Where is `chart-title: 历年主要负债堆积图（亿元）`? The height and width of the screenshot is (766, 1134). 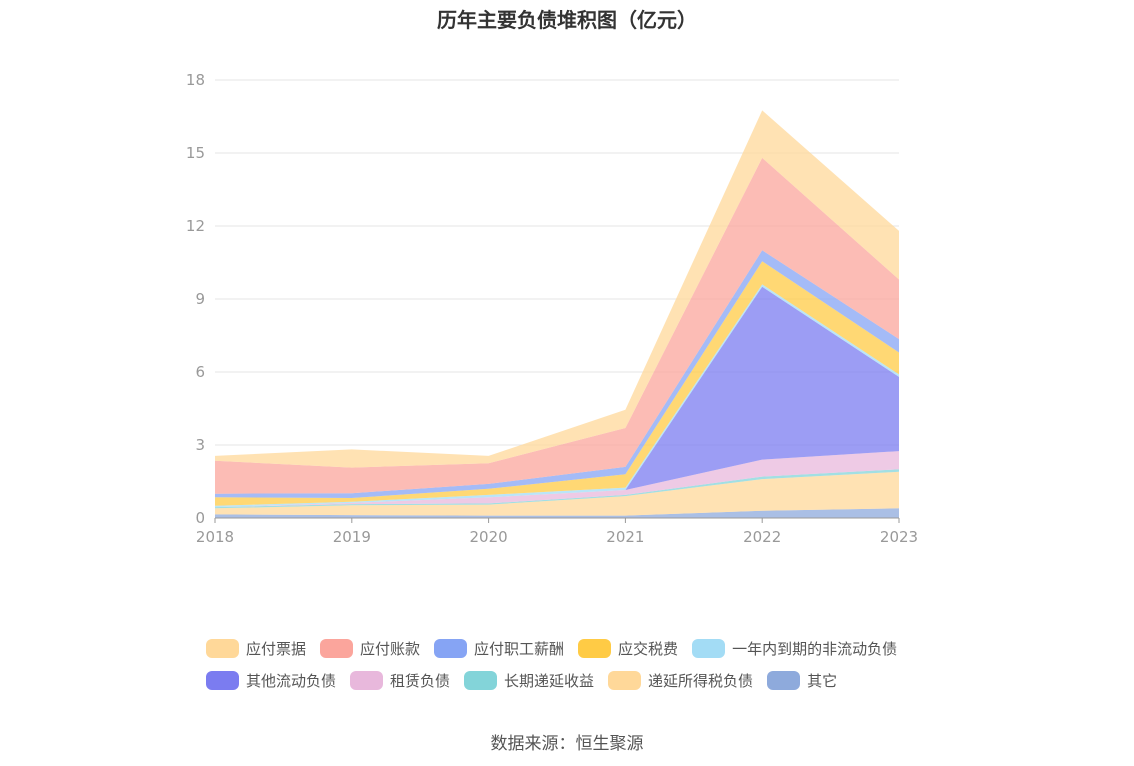 chart-title: 历年主要负债堆积图（亿元） is located at coordinates (567, 20).